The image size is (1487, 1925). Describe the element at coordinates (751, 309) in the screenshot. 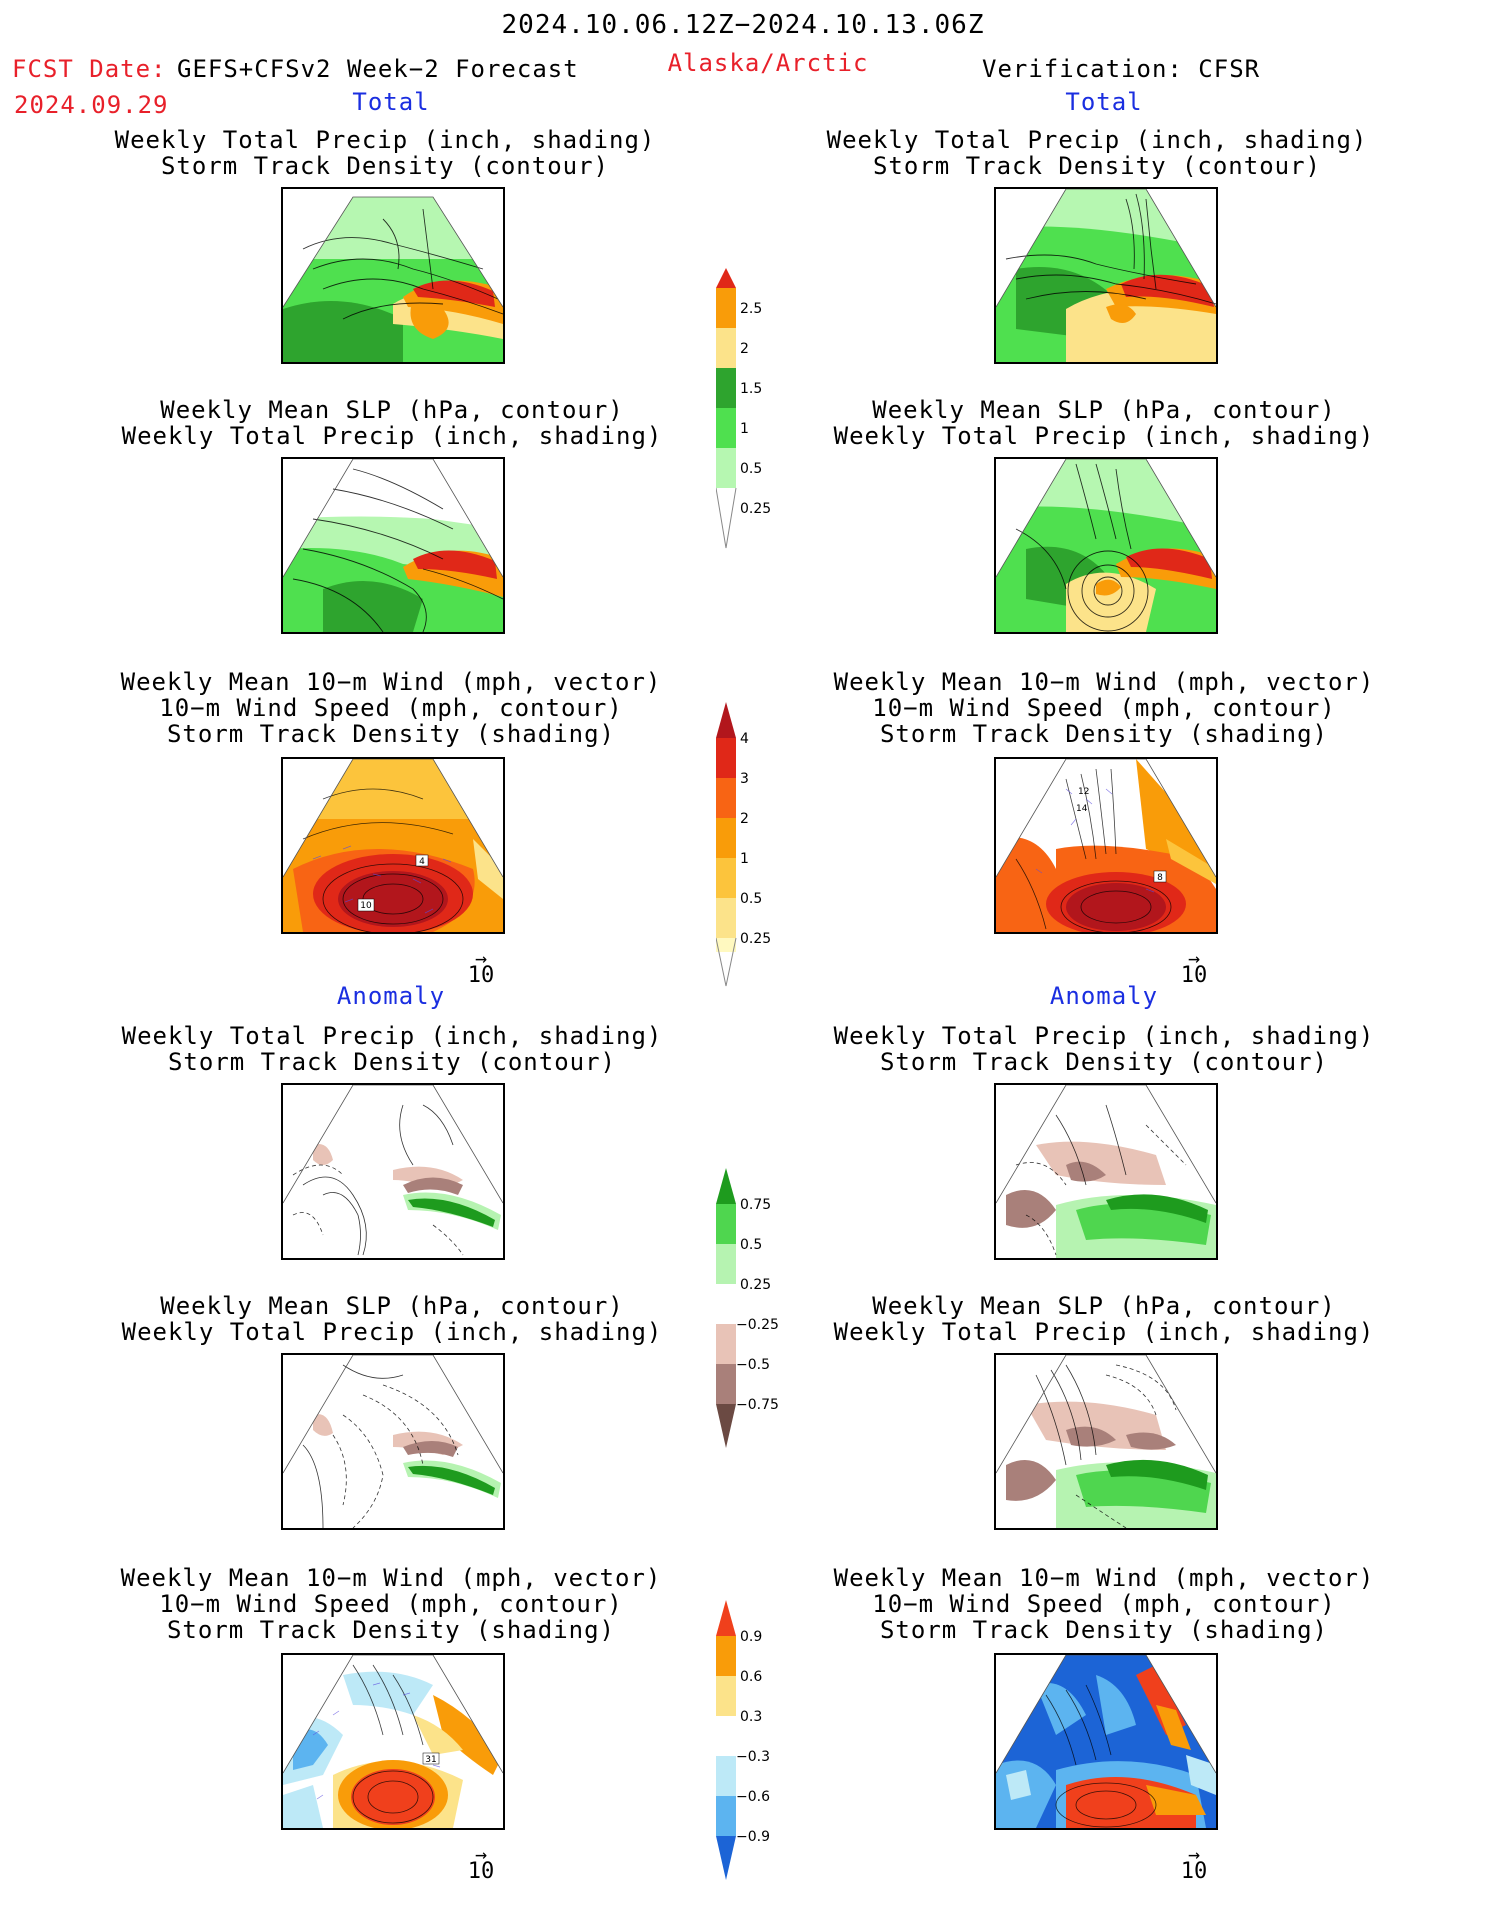

I see `colorbar-tick: 2.5` at that location.